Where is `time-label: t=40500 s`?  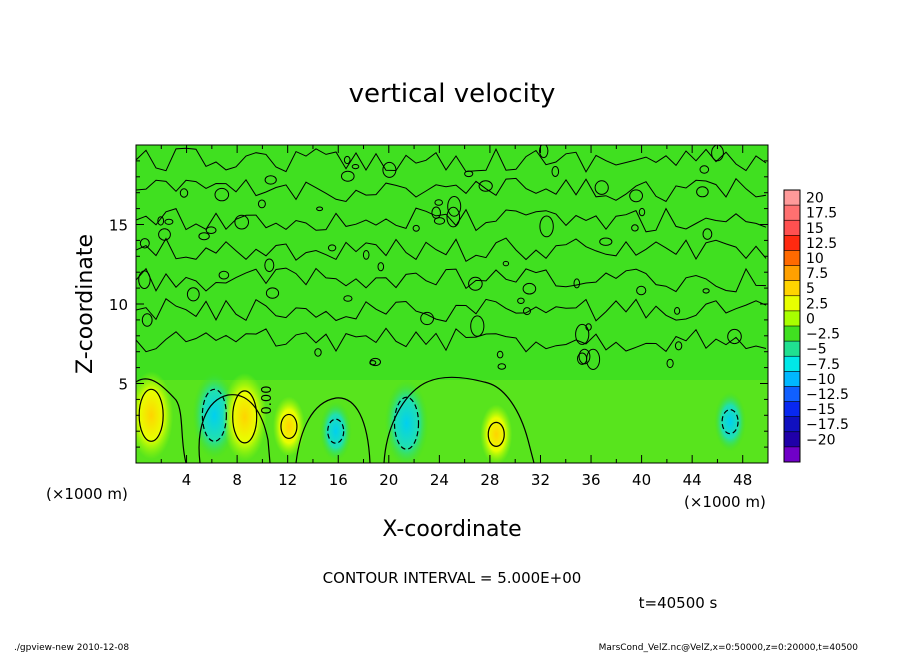
time-label: t=40500 s is located at coordinates (678, 603).